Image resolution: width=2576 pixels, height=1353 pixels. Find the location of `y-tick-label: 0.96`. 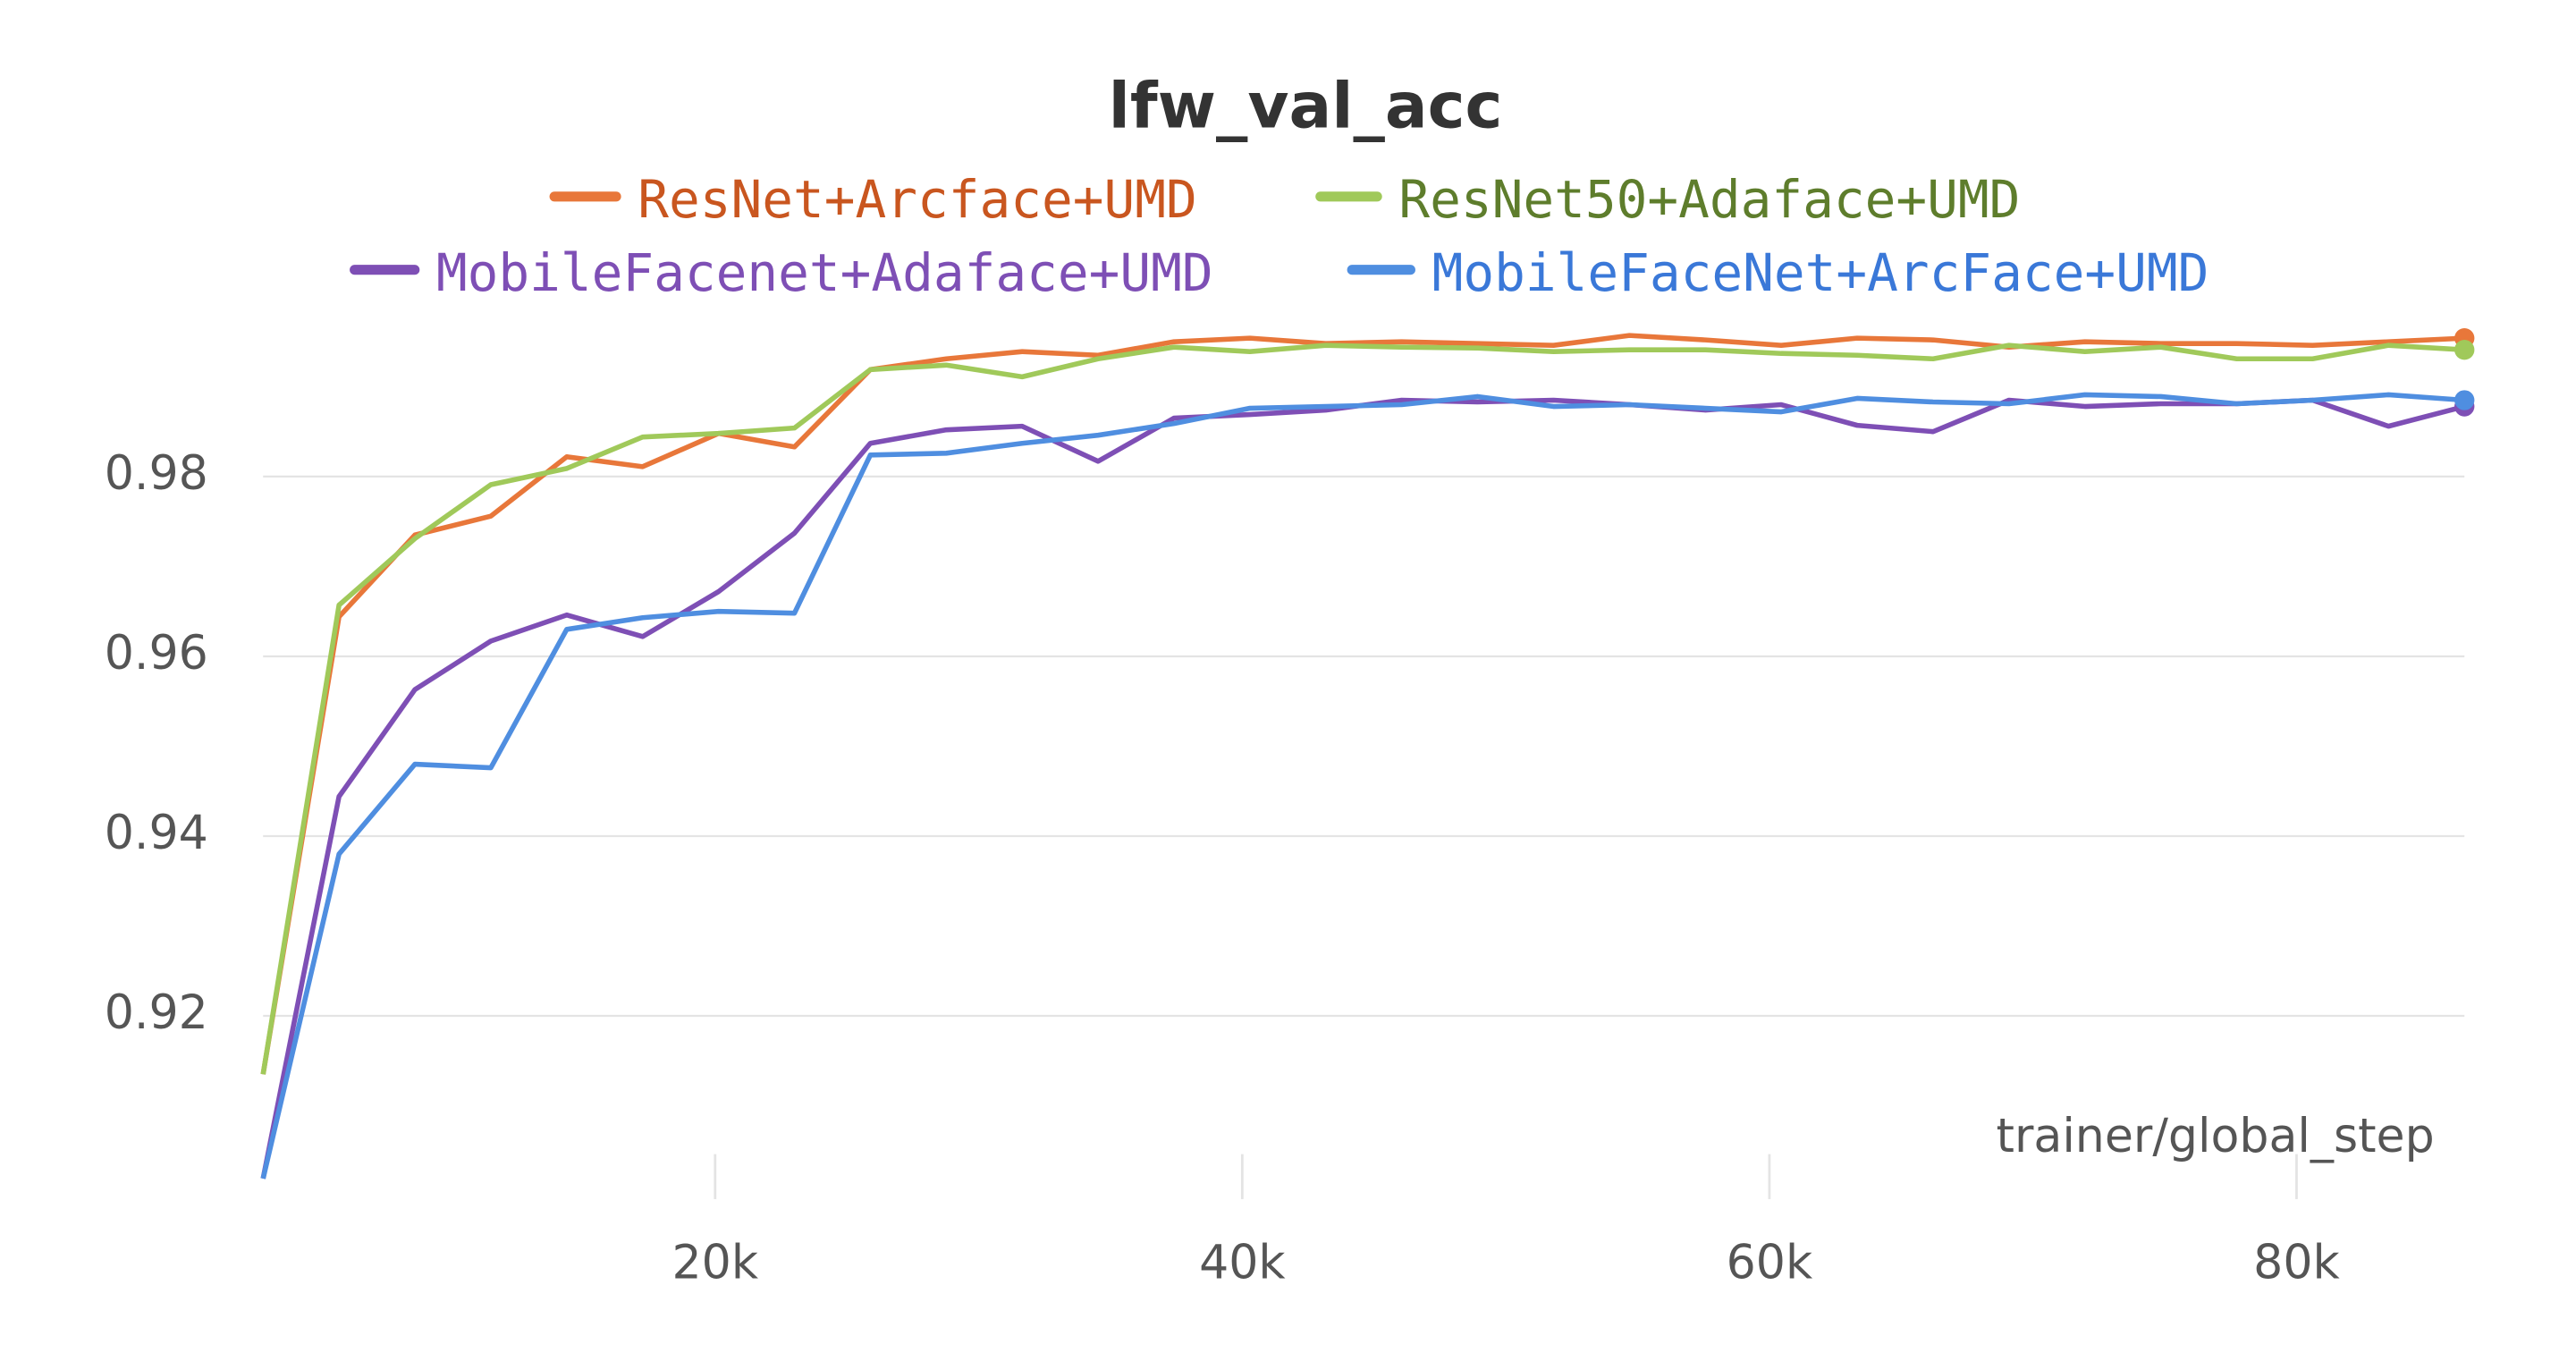

y-tick-label: 0.96 is located at coordinates (156, 654).